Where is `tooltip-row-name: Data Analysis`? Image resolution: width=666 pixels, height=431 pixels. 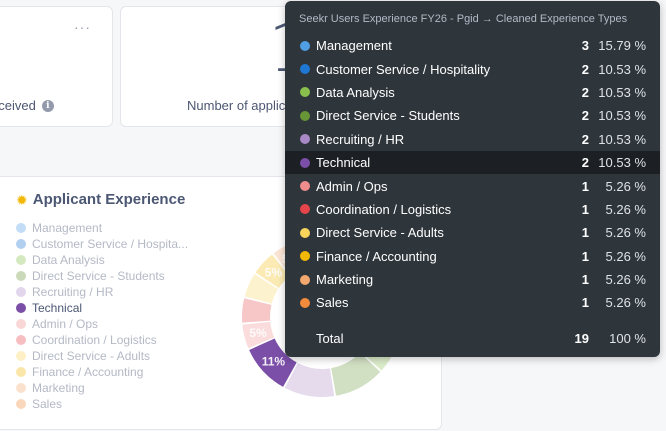
tooltip-row-name: Data Analysis is located at coordinates (355, 92).